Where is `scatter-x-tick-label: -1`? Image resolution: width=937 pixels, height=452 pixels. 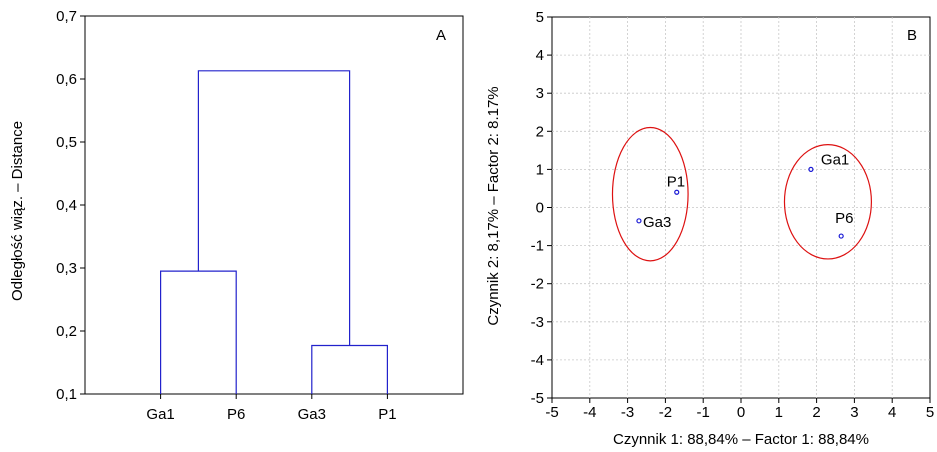 scatter-x-tick-label: -1 is located at coordinates (703, 412).